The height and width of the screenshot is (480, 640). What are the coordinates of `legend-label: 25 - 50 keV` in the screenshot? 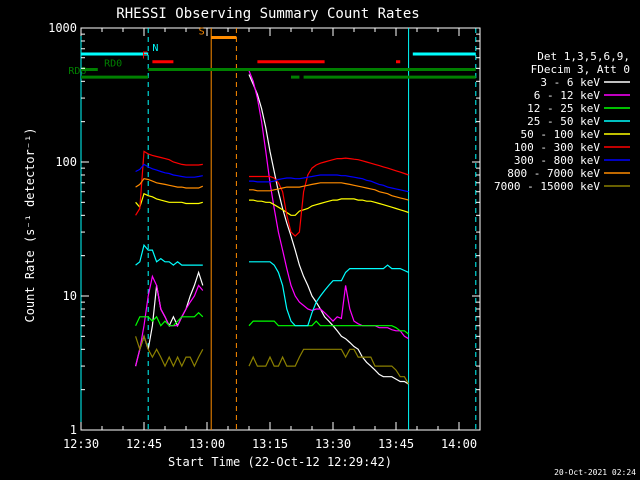 It's located at (563, 121).